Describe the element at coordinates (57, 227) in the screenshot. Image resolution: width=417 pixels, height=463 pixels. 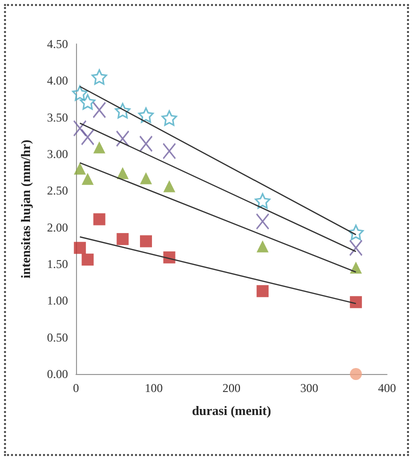
I see `y-tick-label: 2.00` at that location.